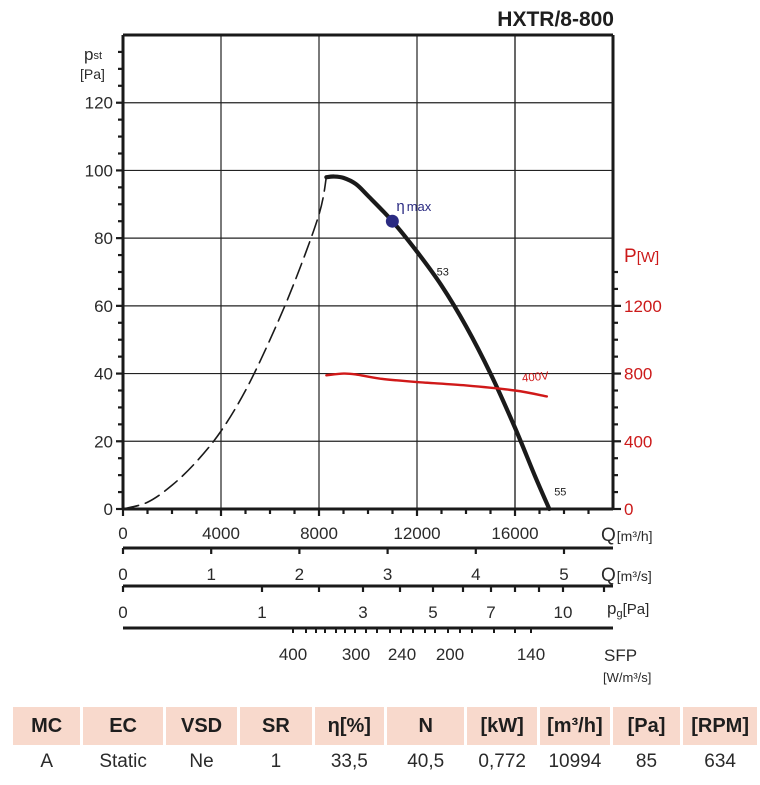  What do you see at coordinates (356, 654) in the screenshot?
I see `sfp-tick-label: 300` at bounding box center [356, 654].